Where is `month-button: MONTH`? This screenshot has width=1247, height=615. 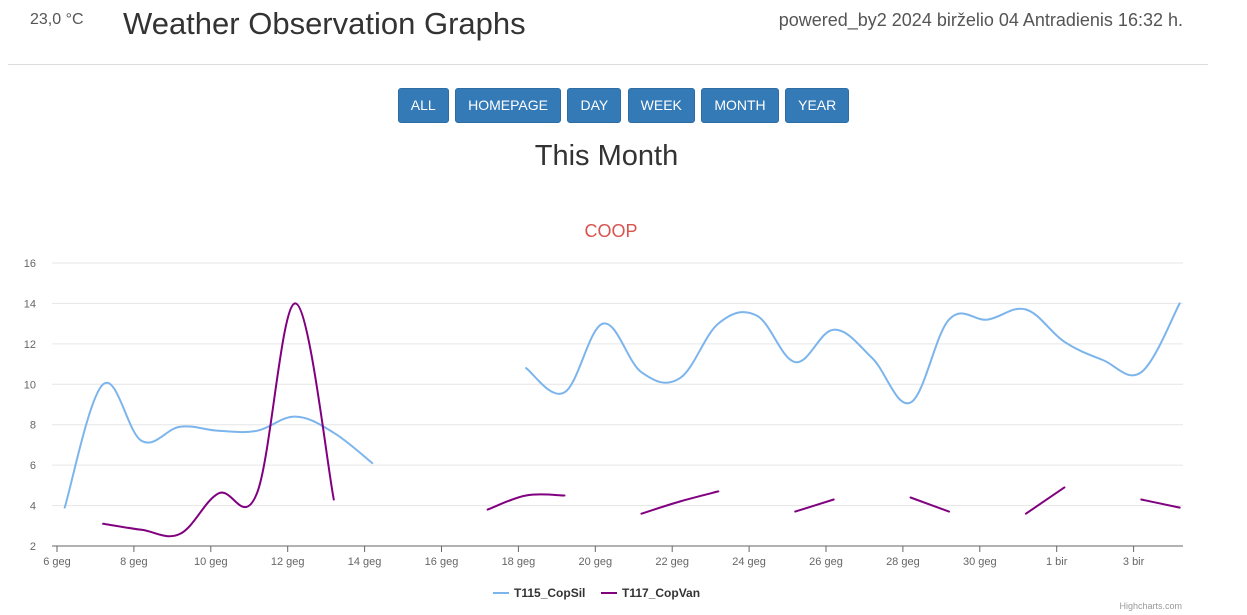 month-button: MONTH is located at coordinates (740, 105).